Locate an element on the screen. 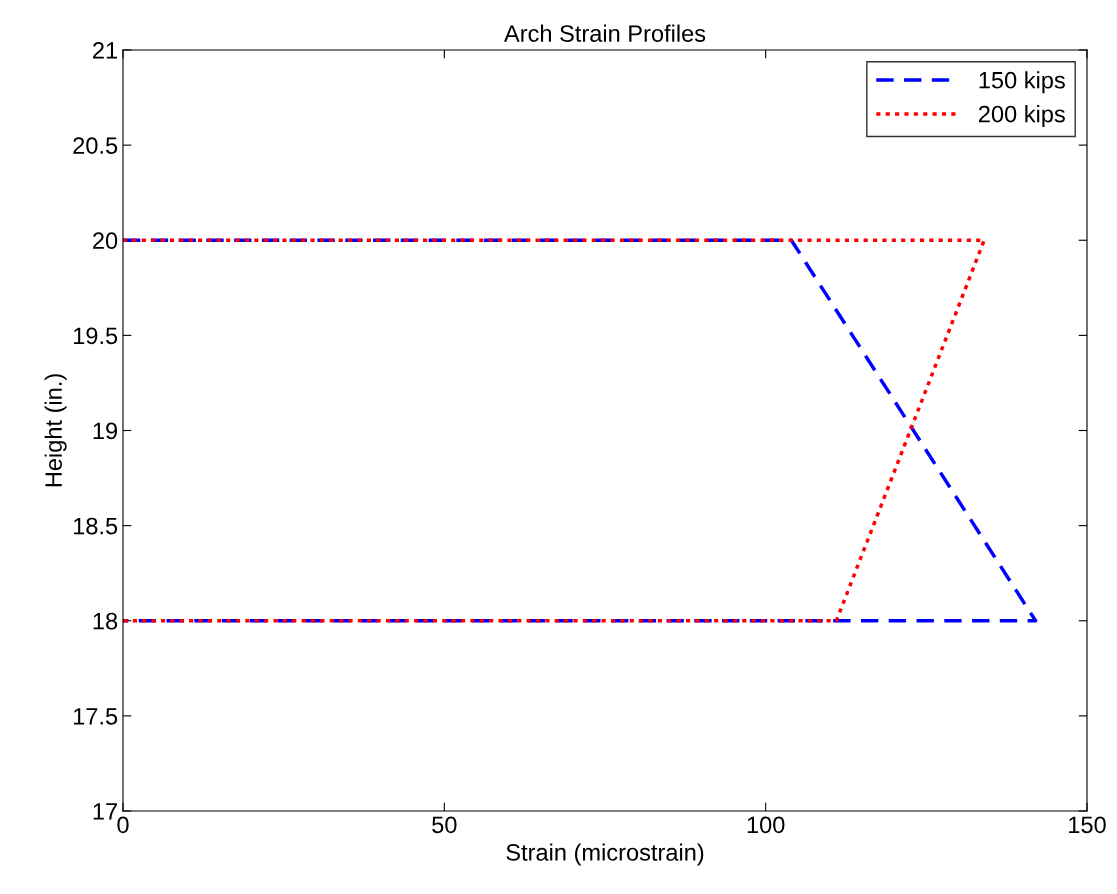 This screenshot has width=1117, height=894. x-tick-label: 50 is located at coordinates (444, 825).